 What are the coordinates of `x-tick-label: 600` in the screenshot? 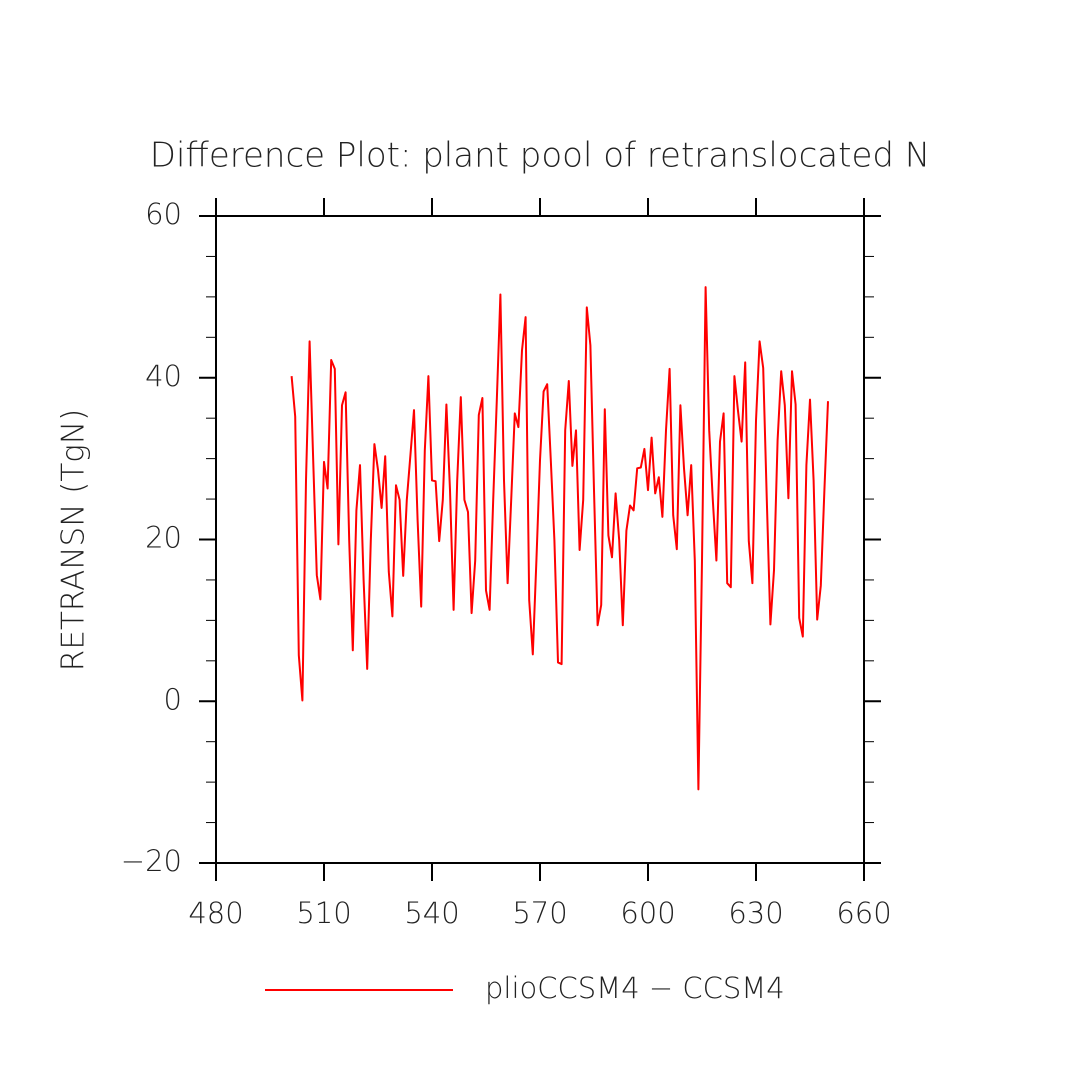 It's located at (647, 913).